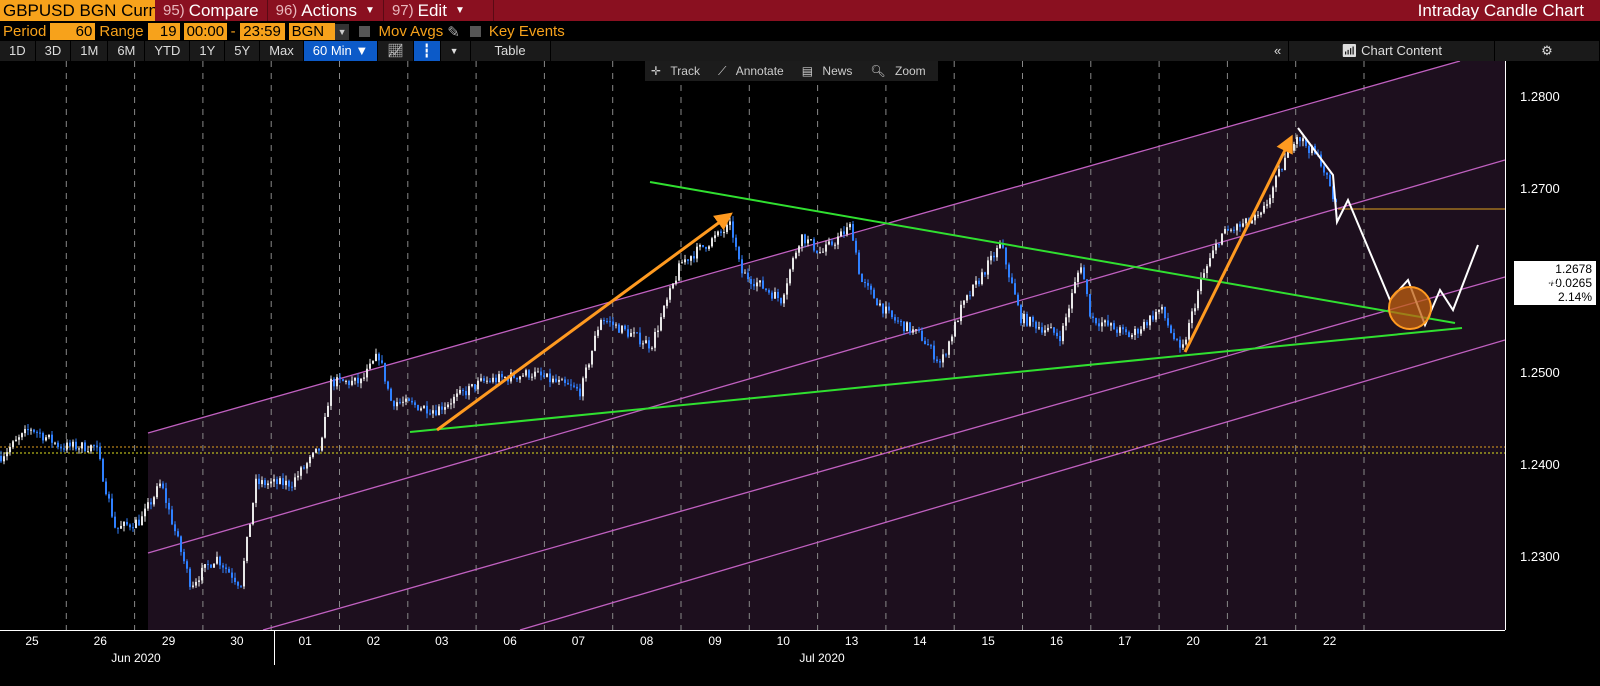  Describe the element at coordinates (282, 51) in the screenshot. I see `range-max: Max` at that location.